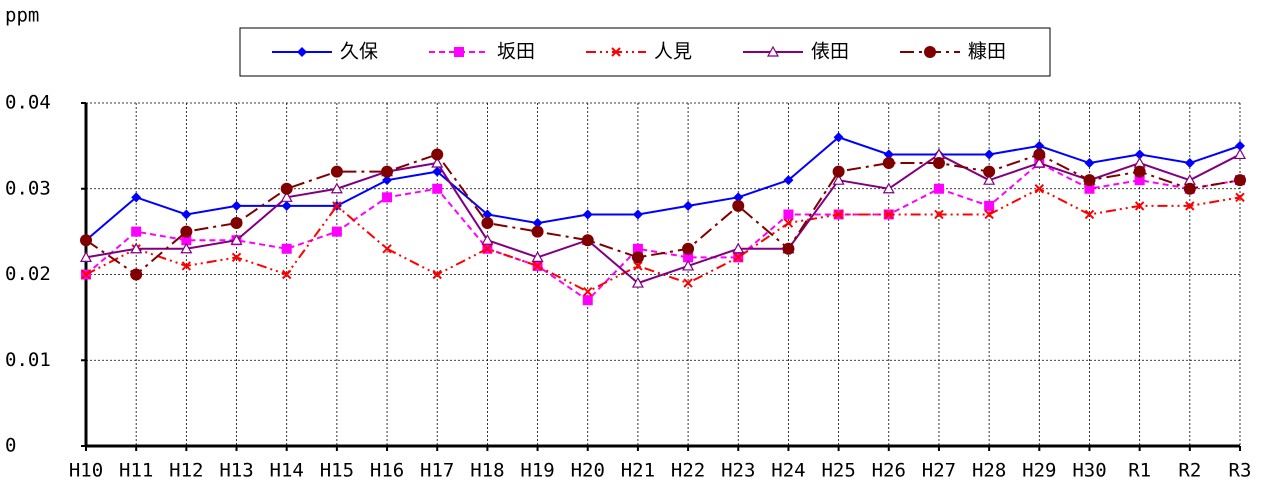 Image resolution: width=1261 pixels, height=487 pixels. What do you see at coordinates (1039, 471) in the screenshot?
I see `x-tick-label: H29` at bounding box center [1039, 471].